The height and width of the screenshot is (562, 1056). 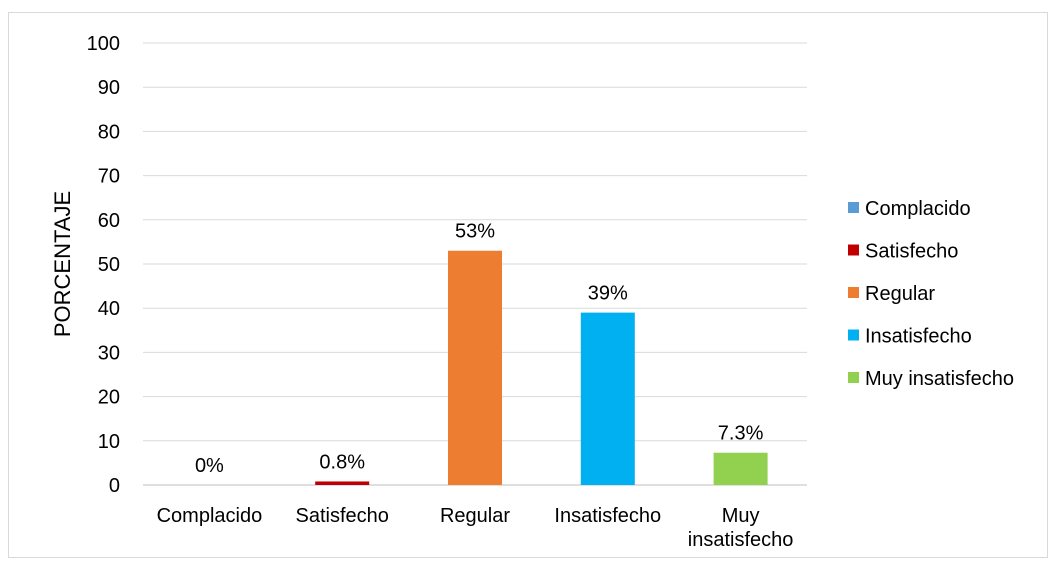 I want to click on y-tick-label: 90, so click(x=109, y=88).